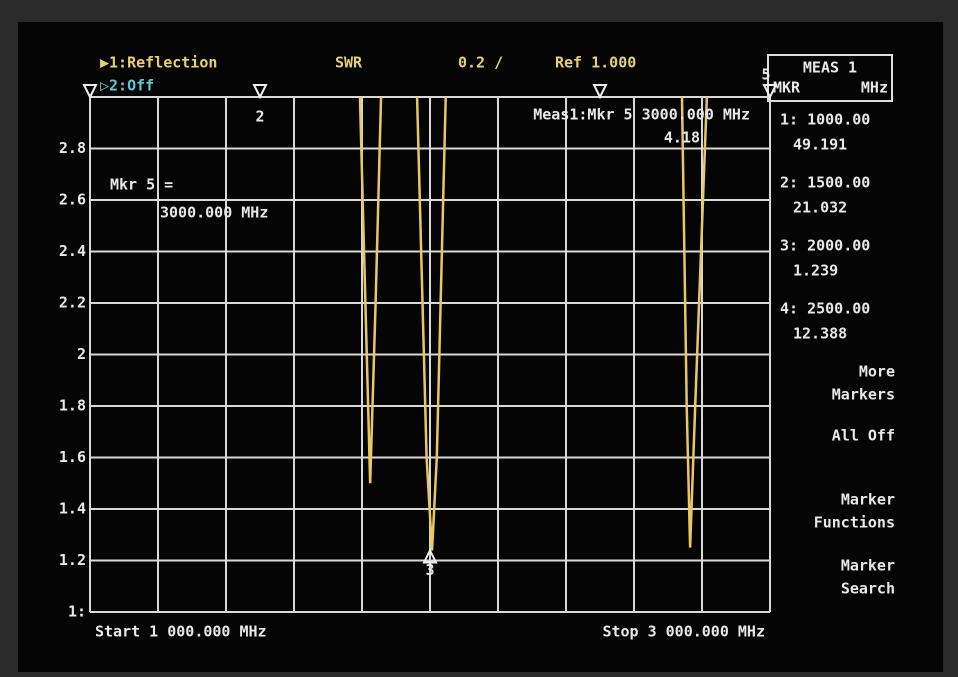 The height and width of the screenshot is (677, 958). I want to click on marker-value: 1.239, so click(815, 271).